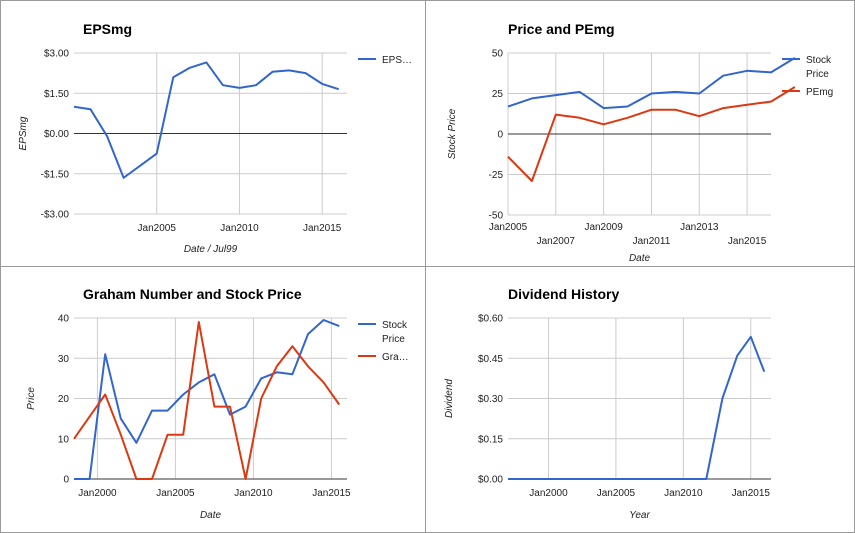 Image resolution: width=855 pixels, height=533 pixels. What do you see at coordinates (819, 92) in the screenshot?
I see `legend-label-1: PEmg` at bounding box center [819, 92].